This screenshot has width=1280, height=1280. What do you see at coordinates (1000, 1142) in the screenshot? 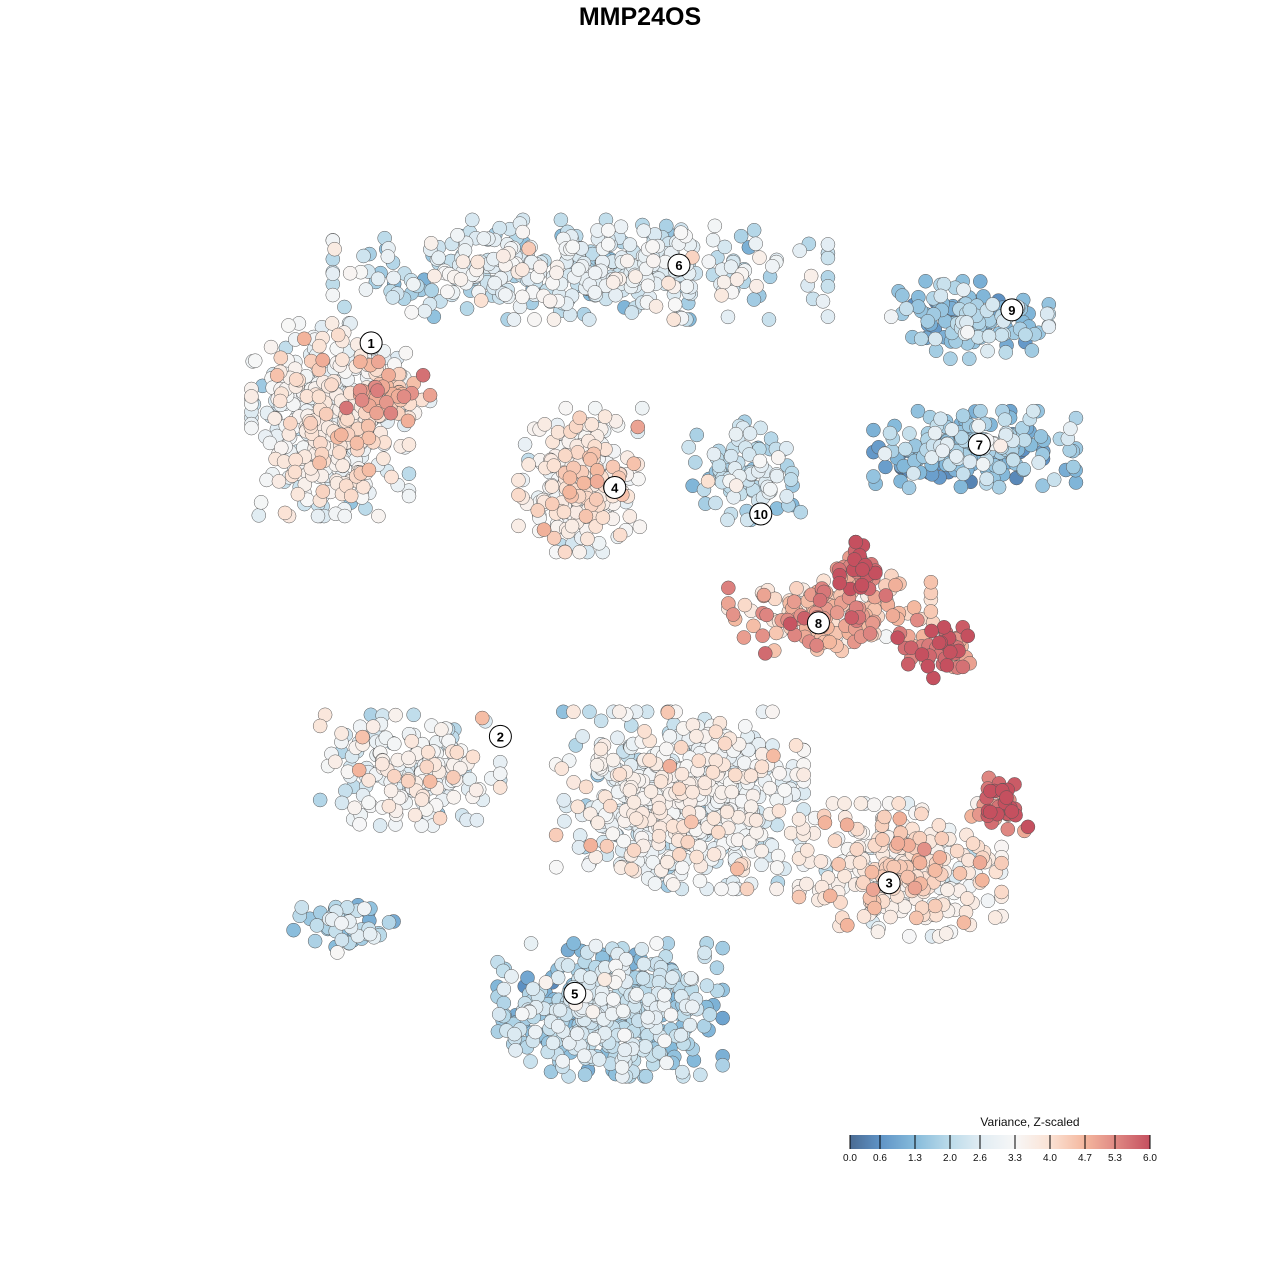
I see `colorbar` at bounding box center [1000, 1142].